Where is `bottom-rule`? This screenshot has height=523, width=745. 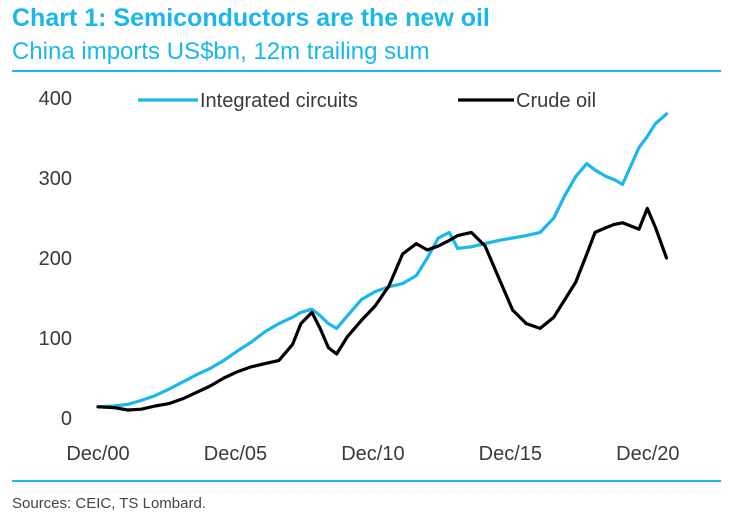
bottom-rule is located at coordinates (366, 481).